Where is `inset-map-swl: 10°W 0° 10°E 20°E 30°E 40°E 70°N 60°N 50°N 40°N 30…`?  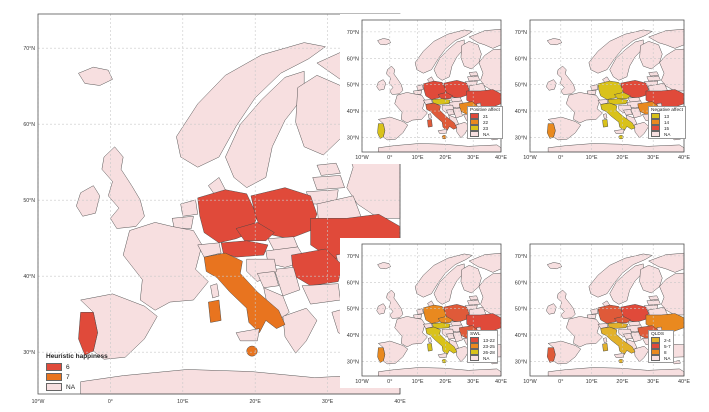 inset-map-swl: 10°W 0° 10°E 20°E 30°E 40°E 70°N 60°N 50°N 40°N 30… is located at coordinates (423, 313).